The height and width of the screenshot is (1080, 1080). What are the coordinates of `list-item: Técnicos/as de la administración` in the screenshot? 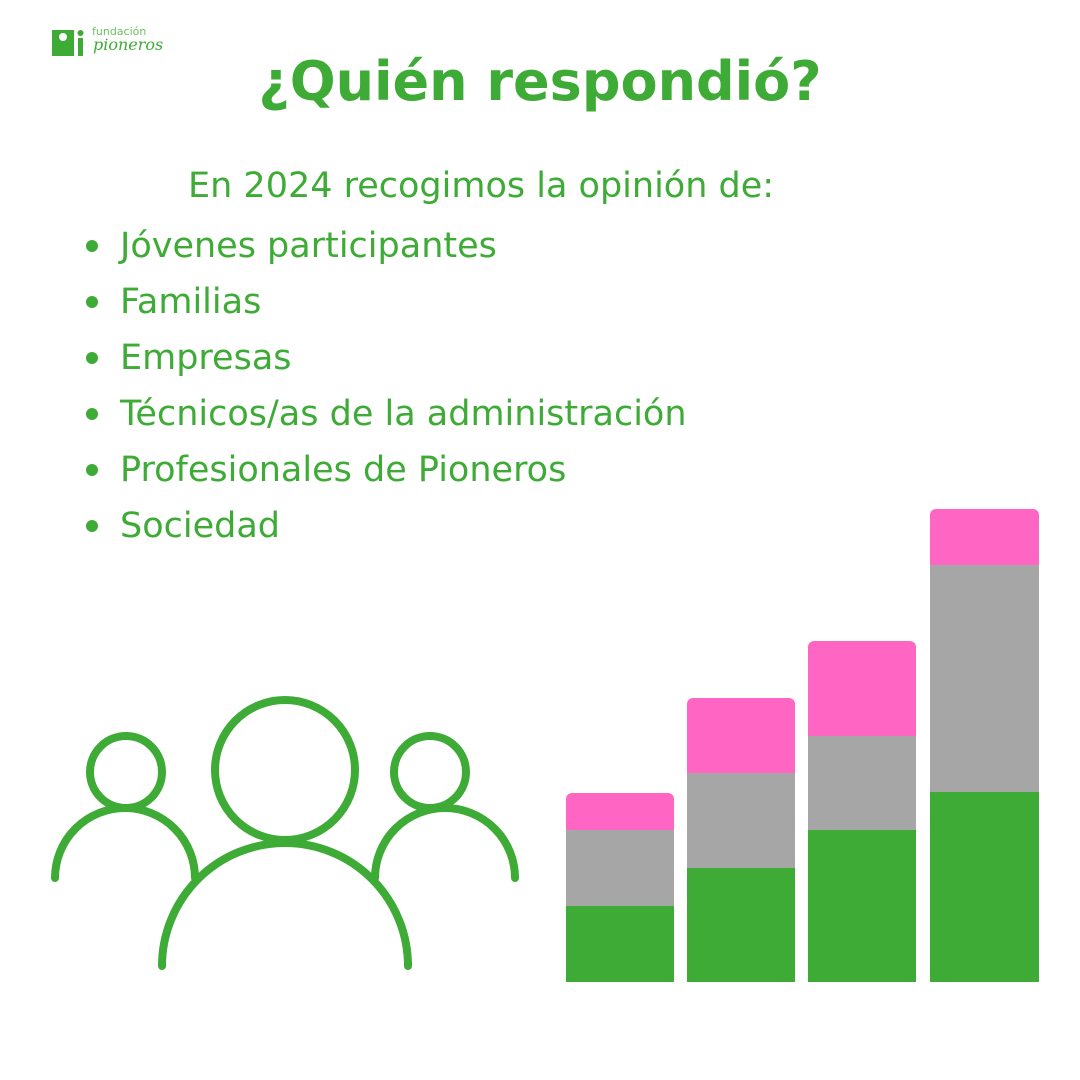 It's located at (383, 414).